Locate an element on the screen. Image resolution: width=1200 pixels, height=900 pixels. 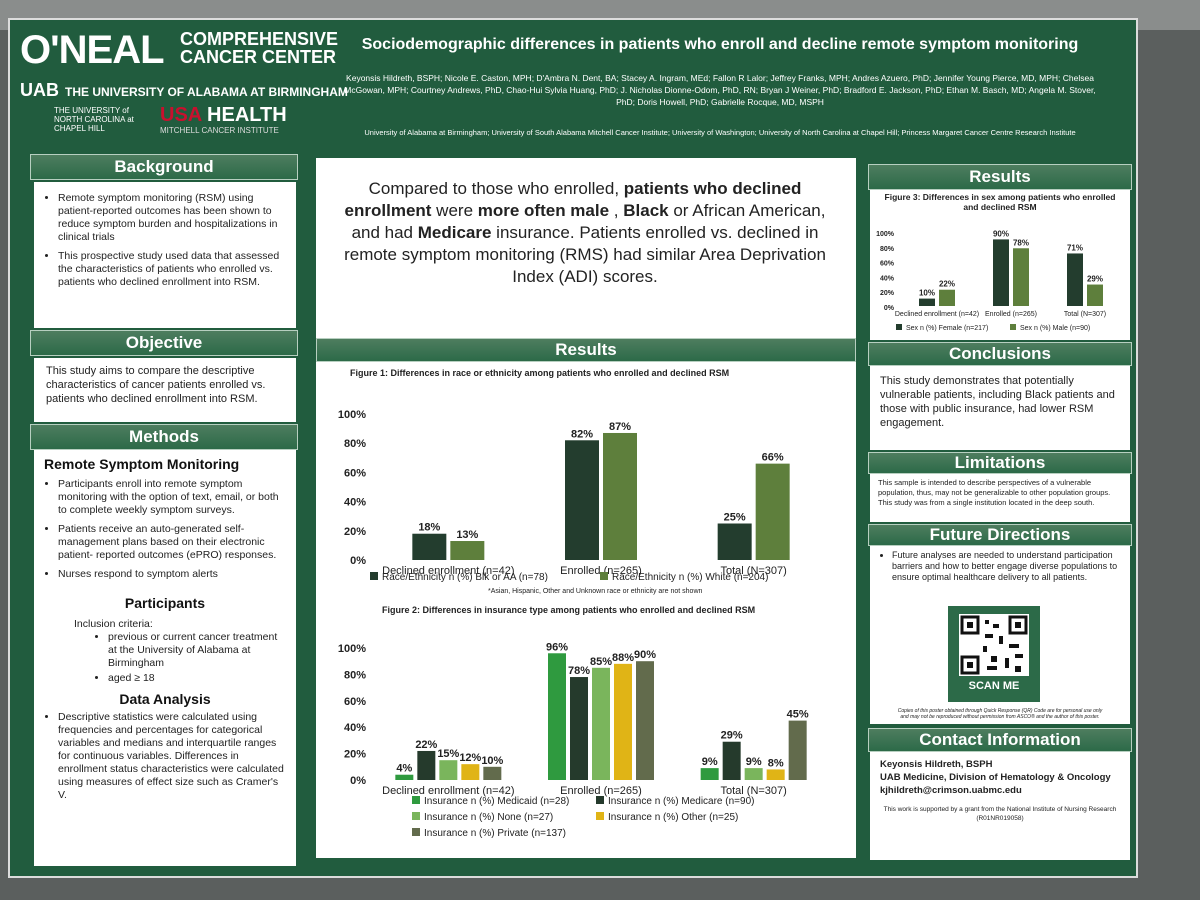
data-label: 8% is located at coordinates (776, 763).